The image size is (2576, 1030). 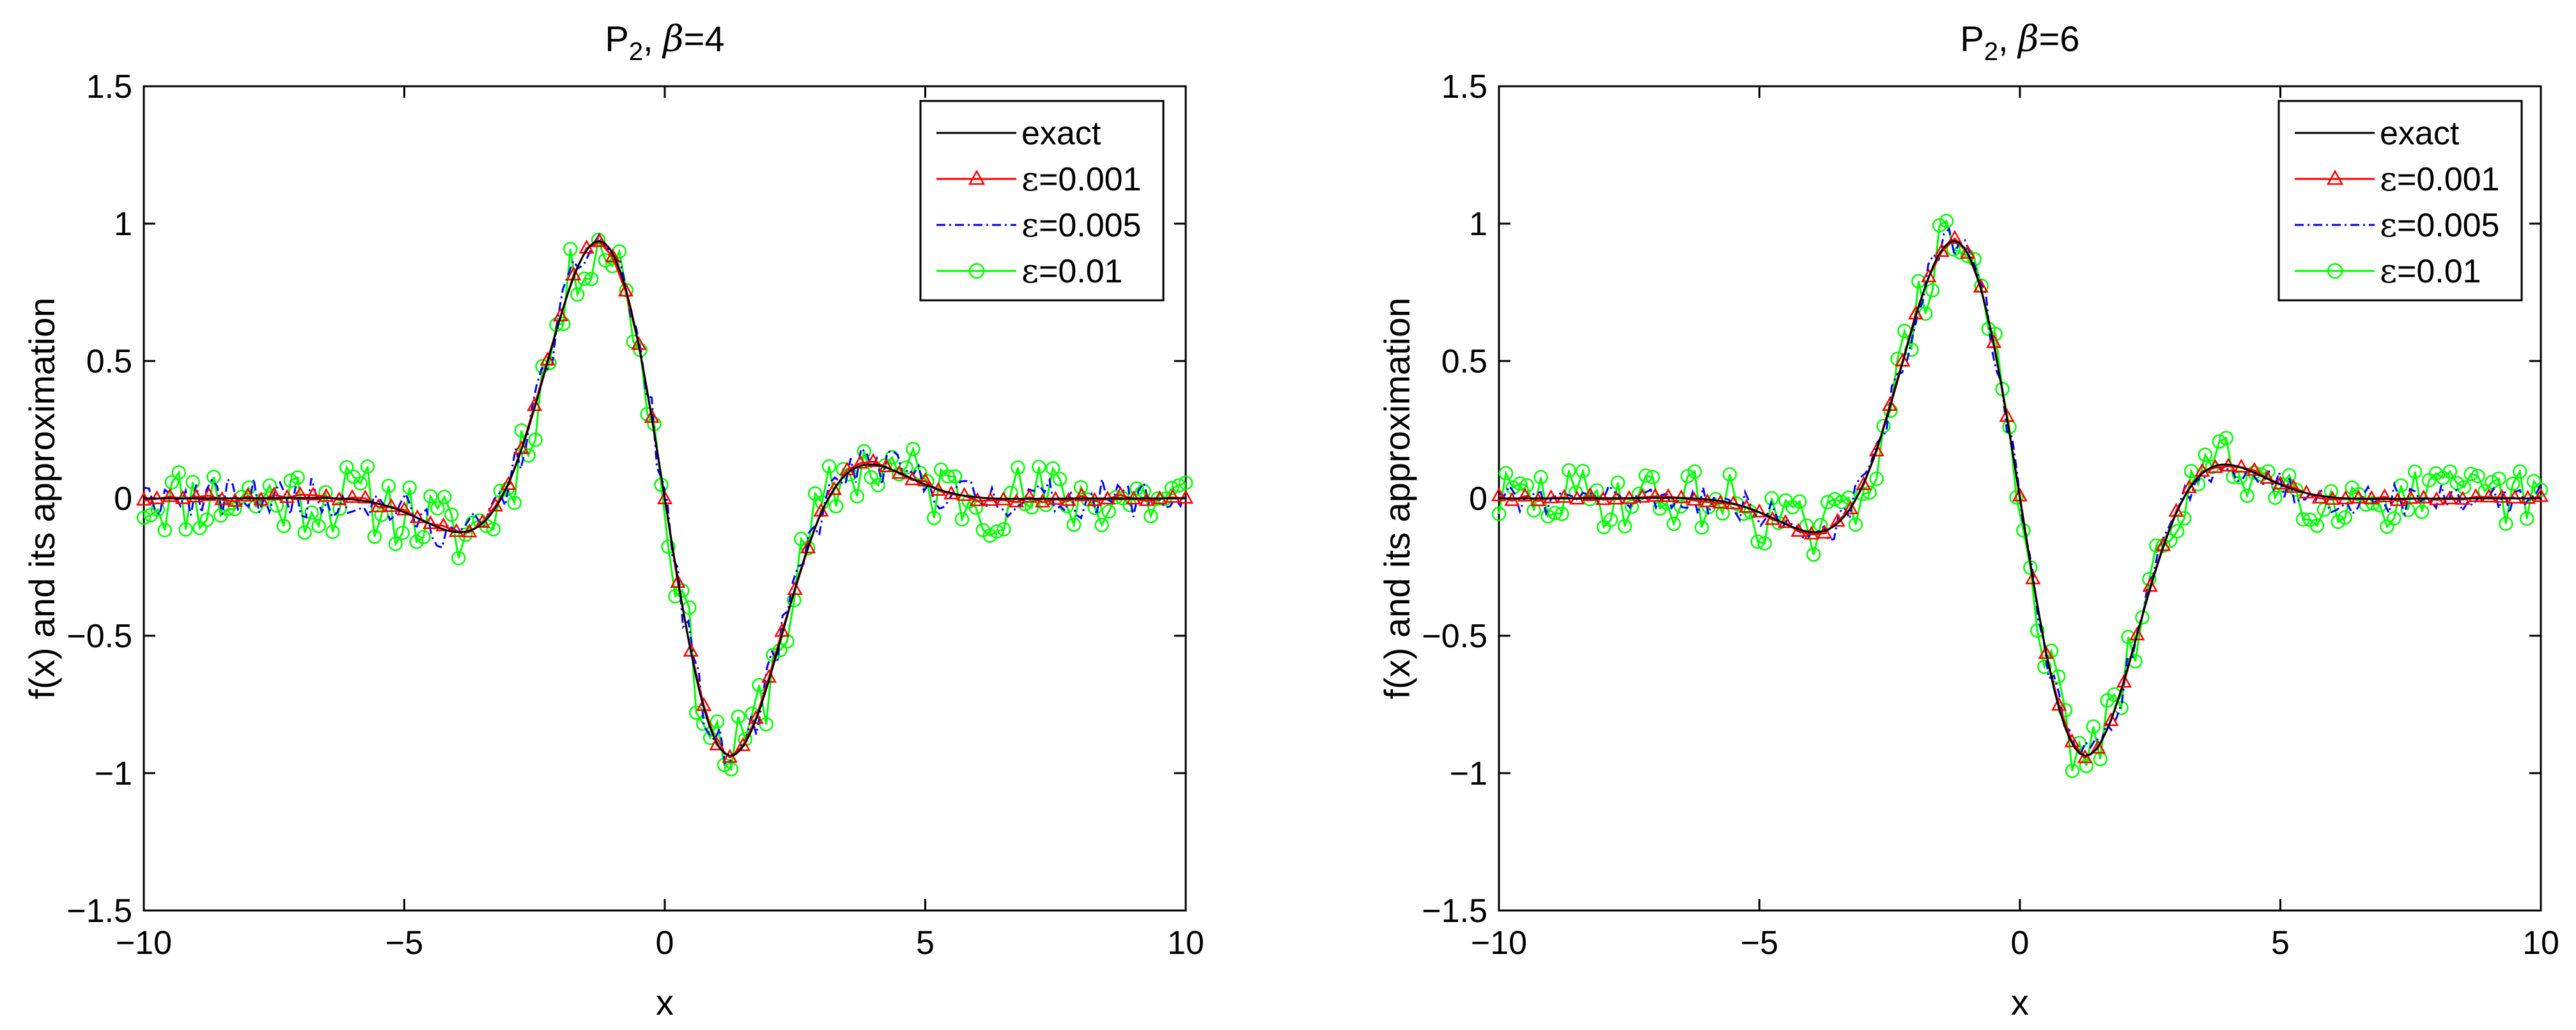 What do you see at coordinates (665, 943) in the screenshot?
I see `x-tick-label: 0` at bounding box center [665, 943].